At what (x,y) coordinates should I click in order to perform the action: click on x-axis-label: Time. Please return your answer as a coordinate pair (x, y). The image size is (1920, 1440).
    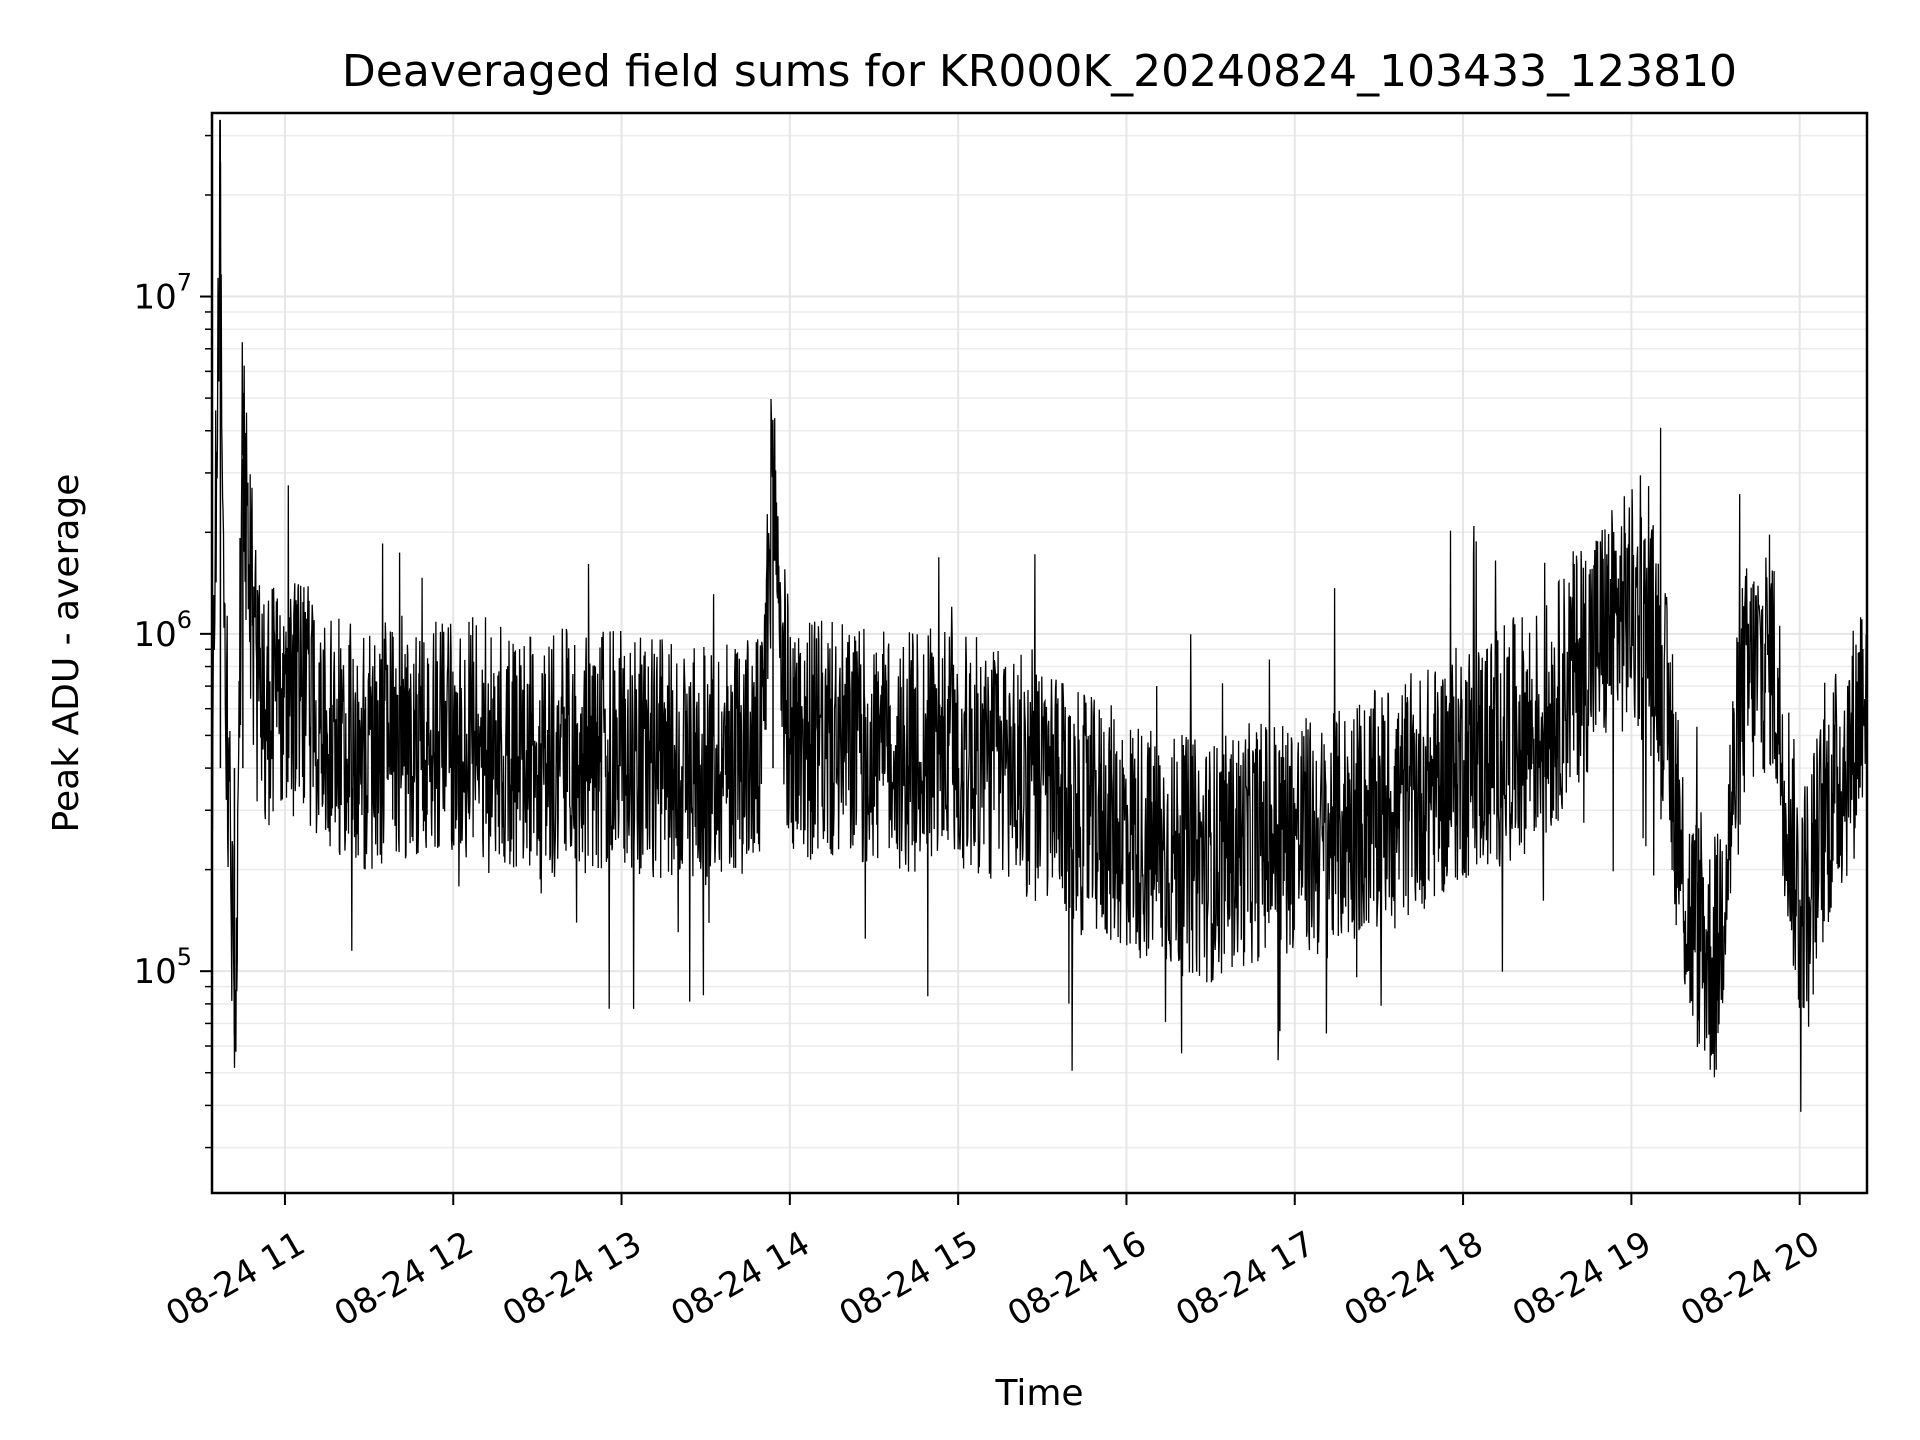
    Looking at the image, I should click on (1038, 1393).